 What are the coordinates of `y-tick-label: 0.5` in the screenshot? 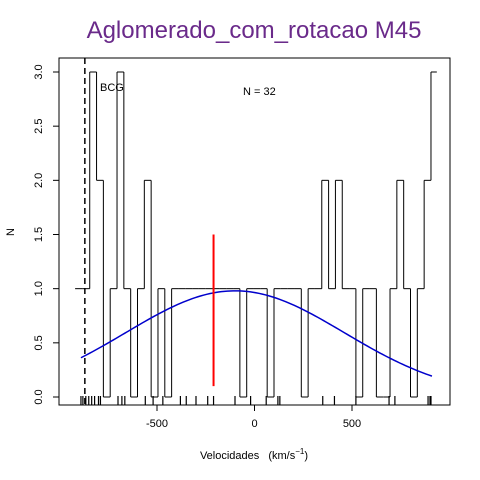 It's located at (39, 342).